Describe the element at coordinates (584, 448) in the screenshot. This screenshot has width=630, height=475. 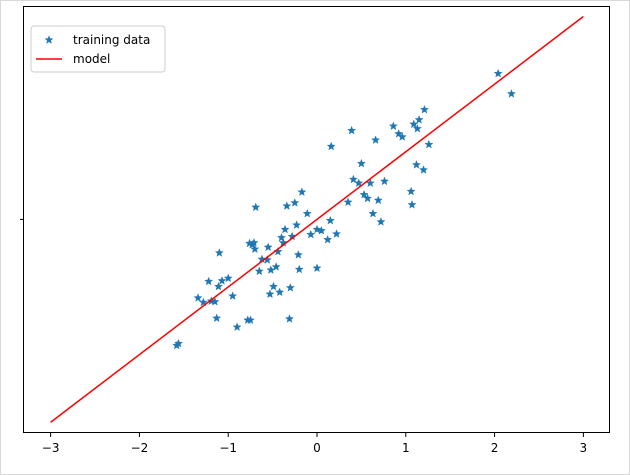
I see `x-tick-label: 3` at that location.